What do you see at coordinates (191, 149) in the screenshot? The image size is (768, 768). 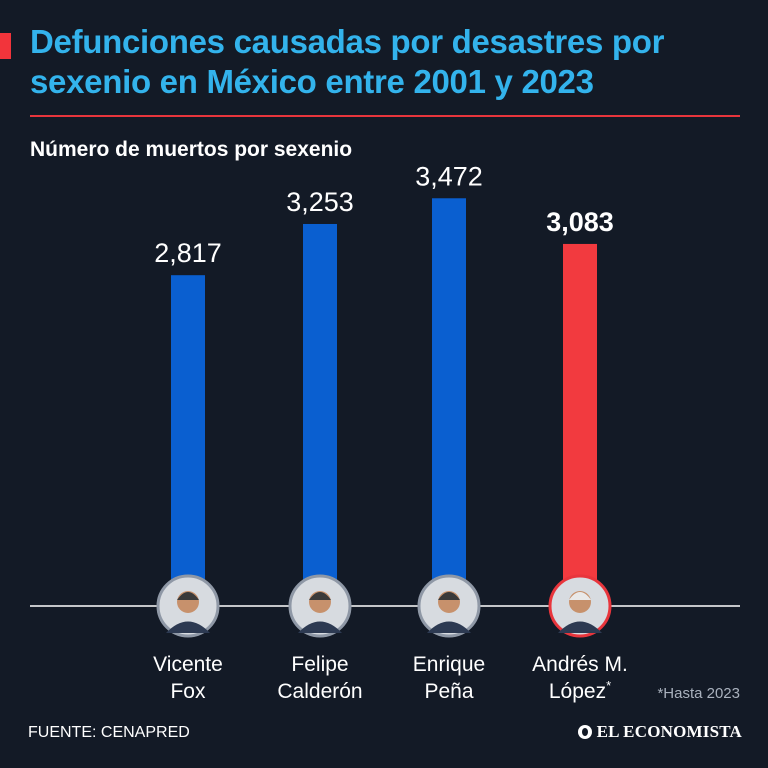 I see `chart-subtitle: Número de muertos por sexenio` at bounding box center [191, 149].